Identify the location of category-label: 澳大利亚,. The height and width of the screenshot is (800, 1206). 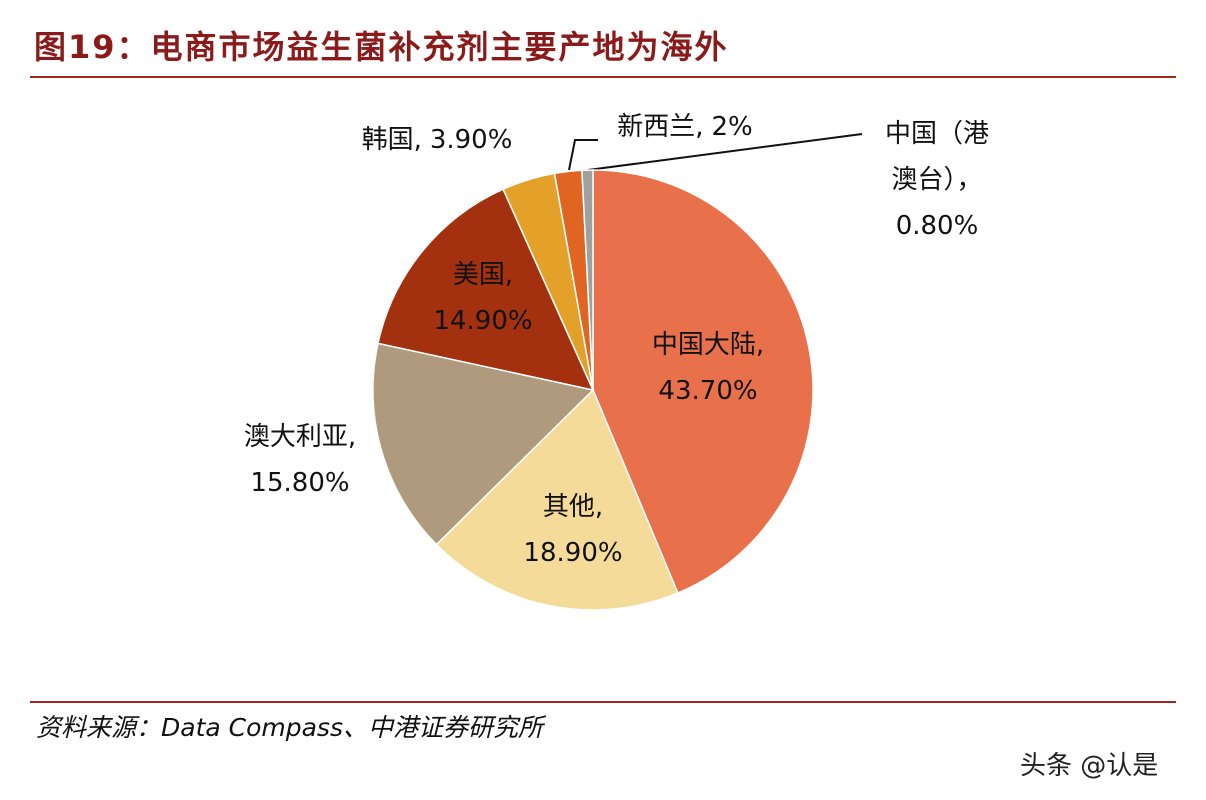
(300, 437).